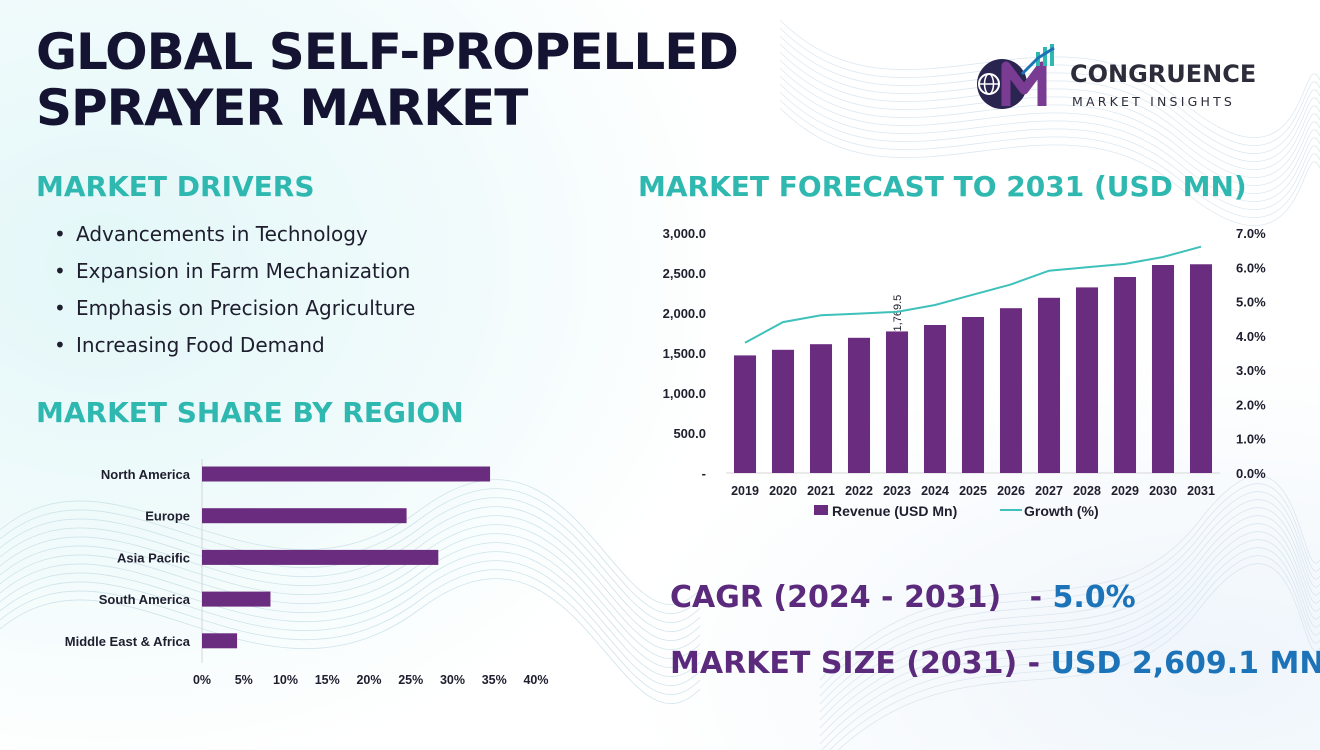 This screenshot has width=1320, height=750. What do you see at coordinates (175, 186) in the screenshot?
I see `drivers-heading: MARKET DRIVERS` at bounding box center [175, 186].